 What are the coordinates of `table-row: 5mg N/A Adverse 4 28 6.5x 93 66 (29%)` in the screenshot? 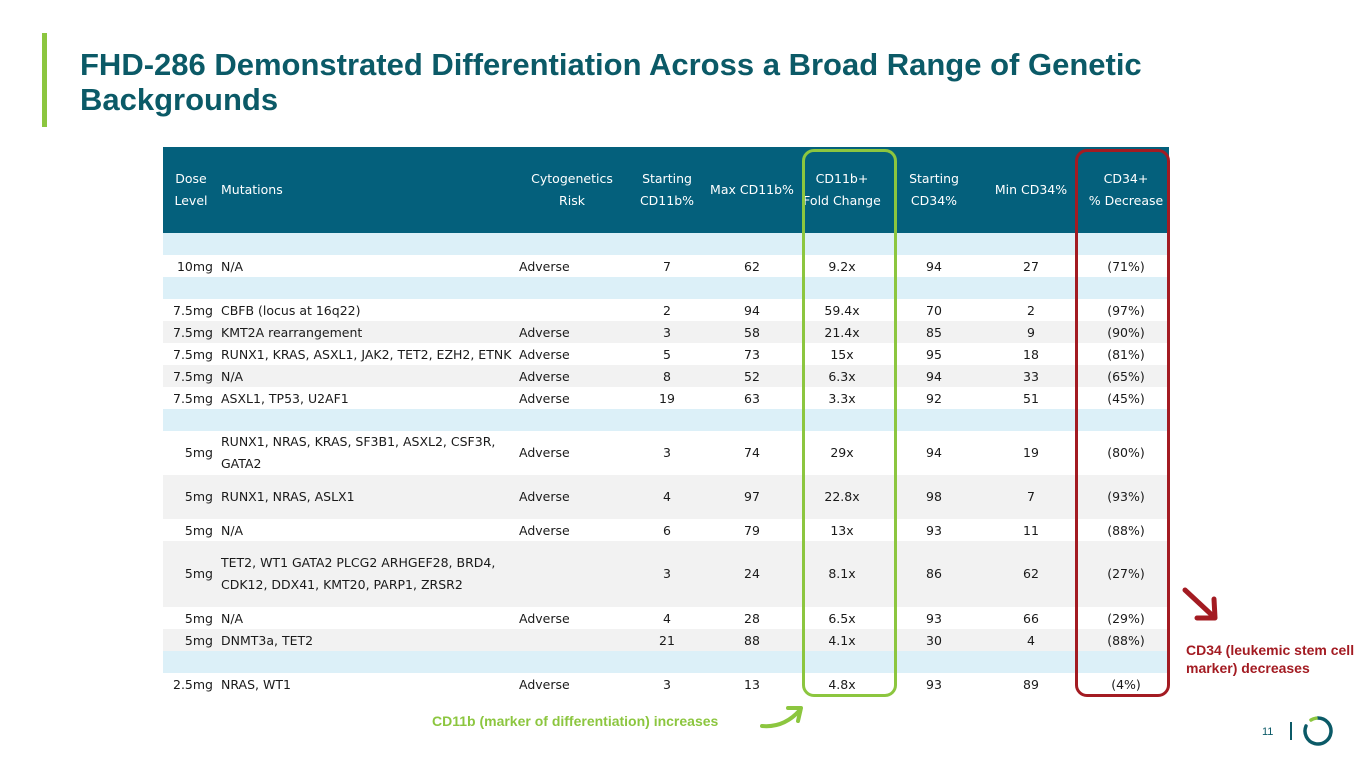 It's located at (666, 618).